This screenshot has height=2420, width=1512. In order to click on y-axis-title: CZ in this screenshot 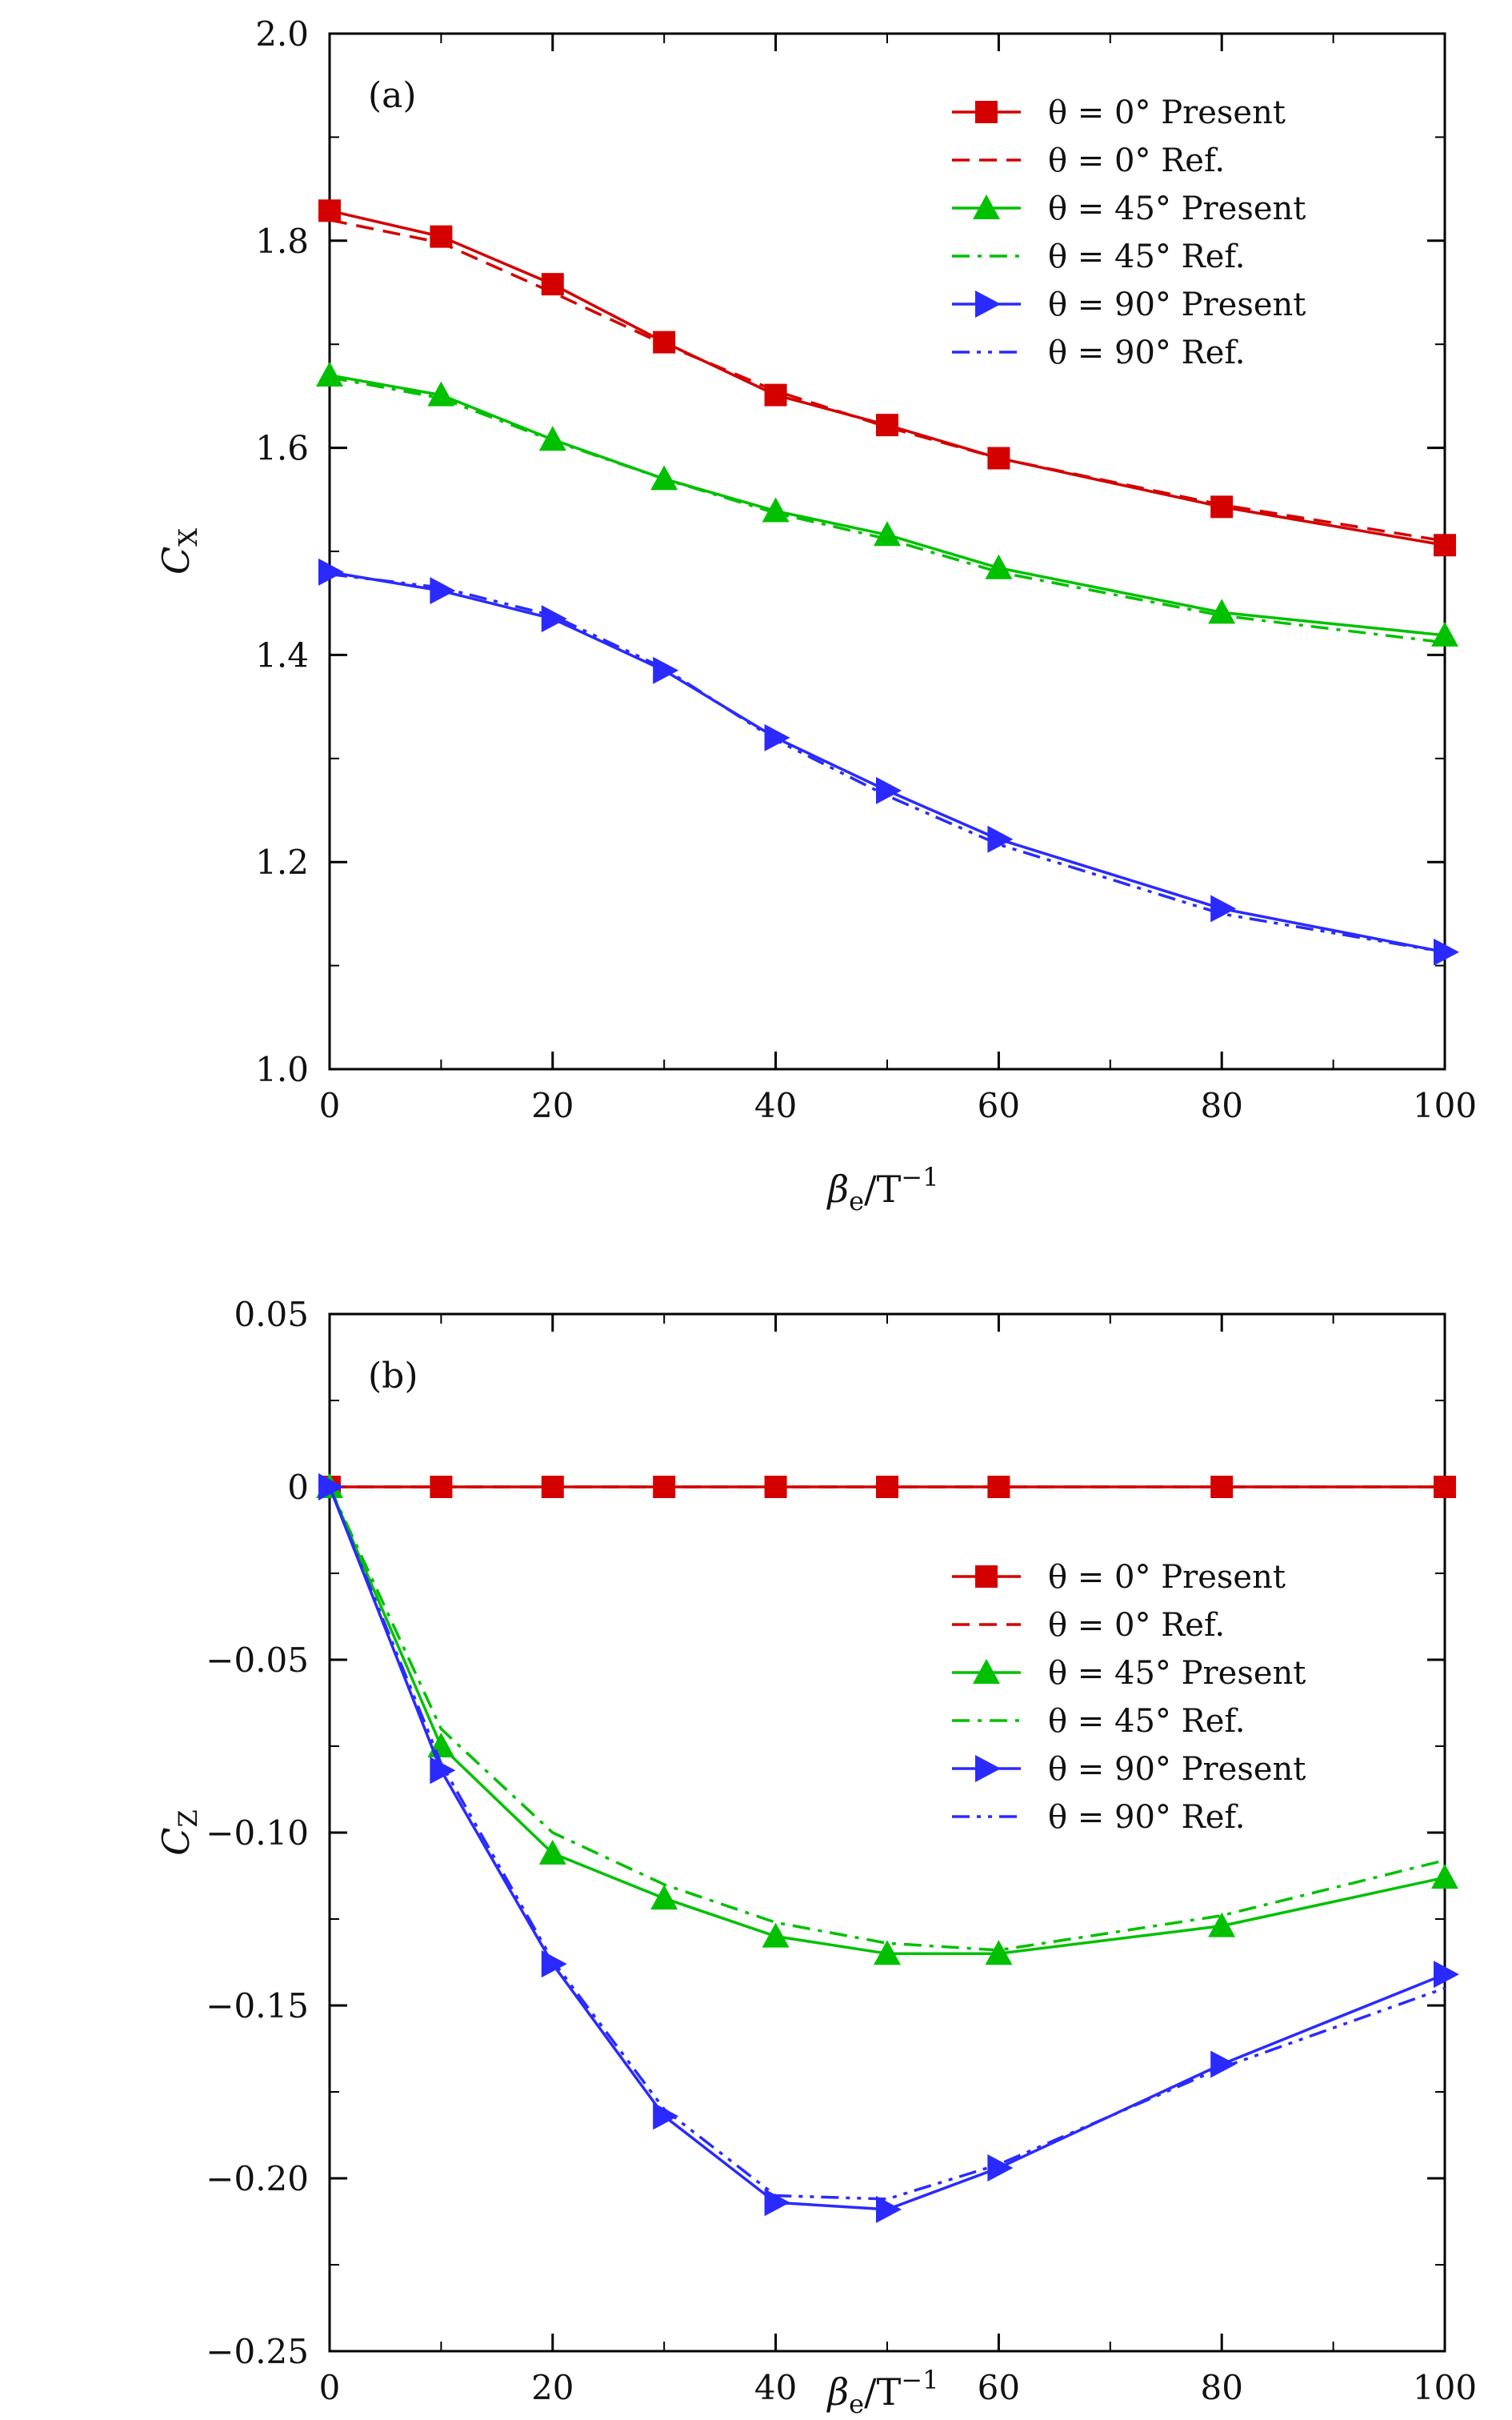, I will do `click(178, 1832)`.